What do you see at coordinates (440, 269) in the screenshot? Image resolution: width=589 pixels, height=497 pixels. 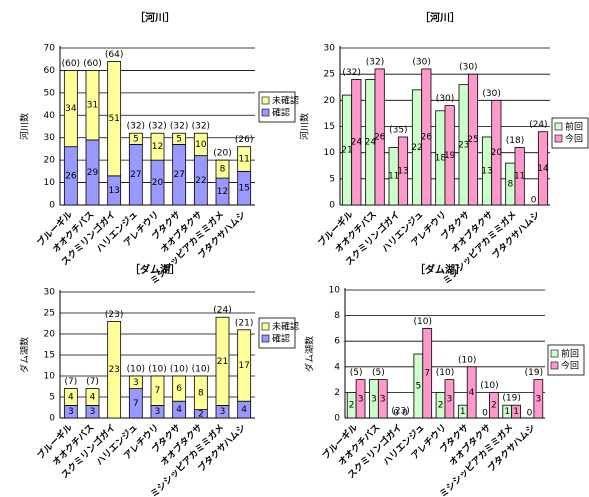 I see `chart-title: ［ダム湖］` at bounding box center [440, 269].